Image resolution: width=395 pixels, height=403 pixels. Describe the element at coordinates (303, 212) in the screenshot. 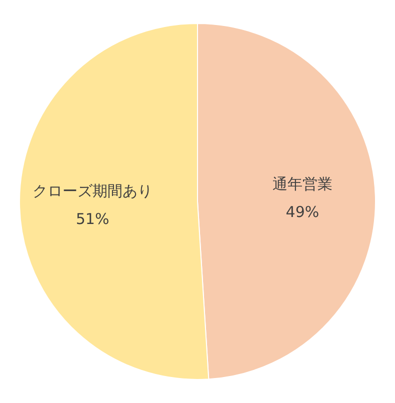

I see `data-label: 49%` at that location.